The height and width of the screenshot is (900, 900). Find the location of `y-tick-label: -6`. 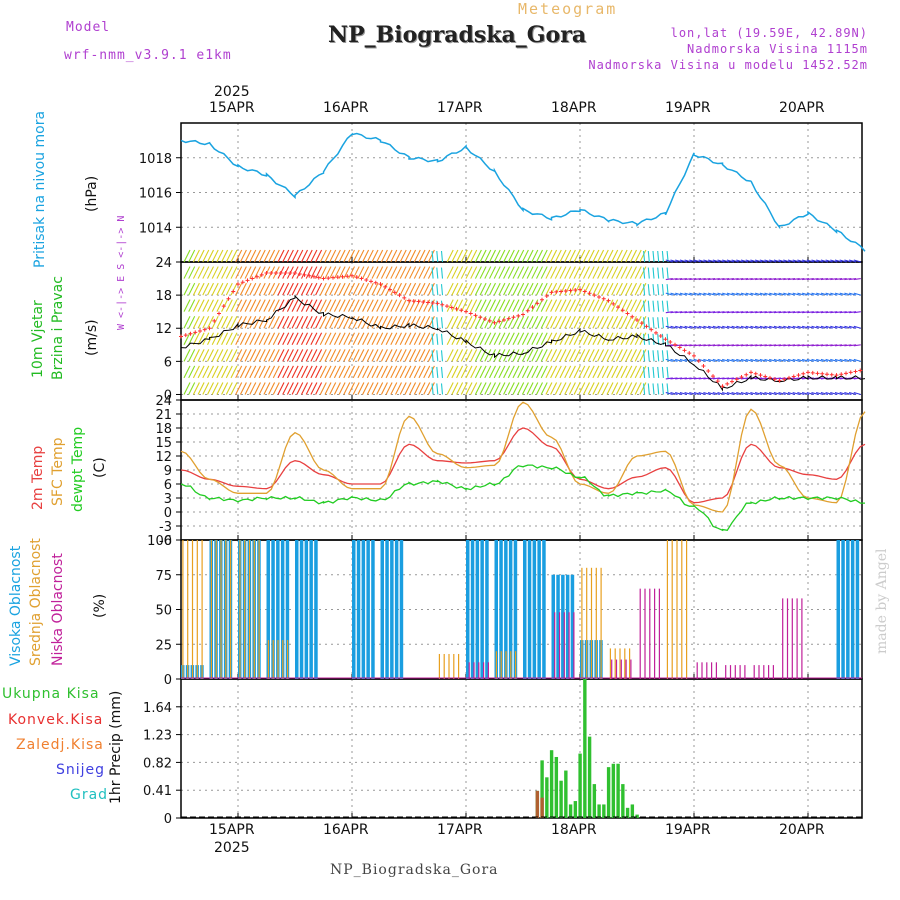

y-tick-label: -6 is located at coordinates (165, 541).